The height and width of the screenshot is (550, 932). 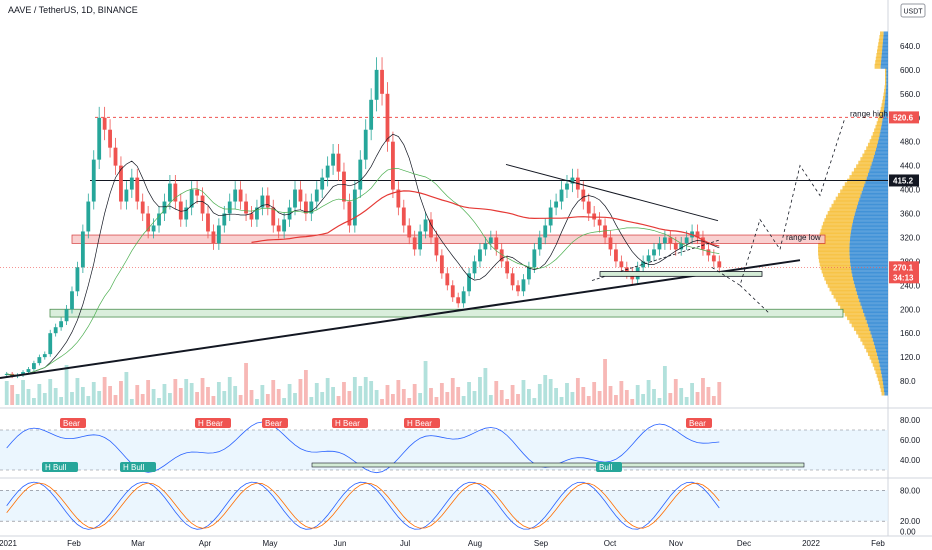 What do you see at coordinates (755, 300) in the screenshot?
I see `projection-down-path` at bounding box center [755, 300].